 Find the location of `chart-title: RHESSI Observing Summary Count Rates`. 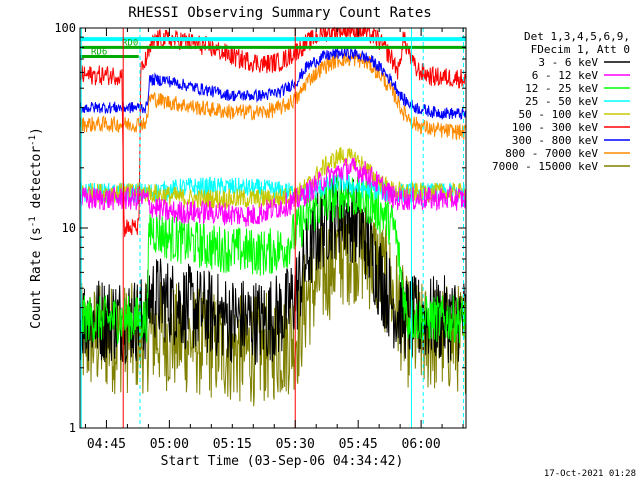

chart-title: RHESSI Observing Summary Count Rates is located at coordinates (279, 13).